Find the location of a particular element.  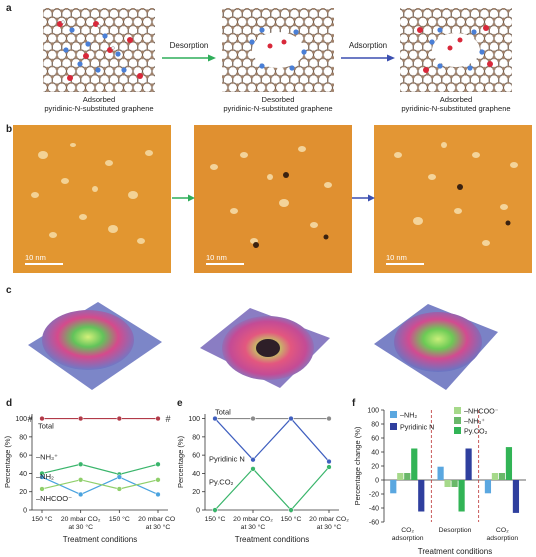

d-series-label-nh: –NH₃⁺ is located at coordinates (47, 457).